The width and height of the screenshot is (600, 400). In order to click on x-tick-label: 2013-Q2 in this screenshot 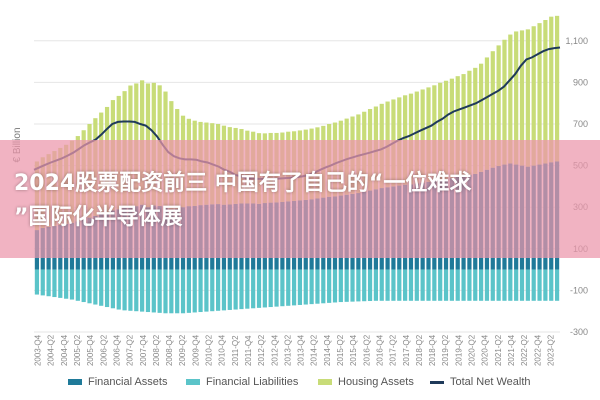, I will do `click(287, 350)`.